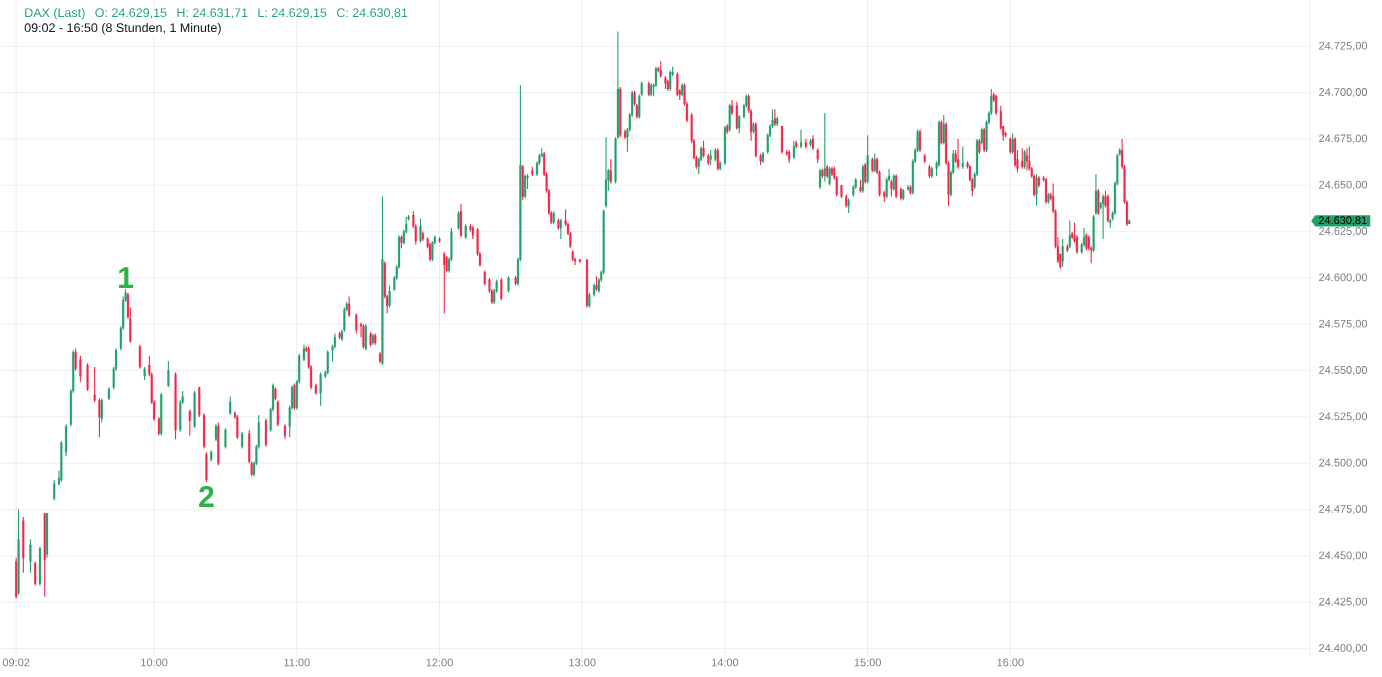  What do you see at coordinates (1343, 417) in the screenshot?
I see `y-tick-label: 24.525,00` at bounding box center [1343, 417].